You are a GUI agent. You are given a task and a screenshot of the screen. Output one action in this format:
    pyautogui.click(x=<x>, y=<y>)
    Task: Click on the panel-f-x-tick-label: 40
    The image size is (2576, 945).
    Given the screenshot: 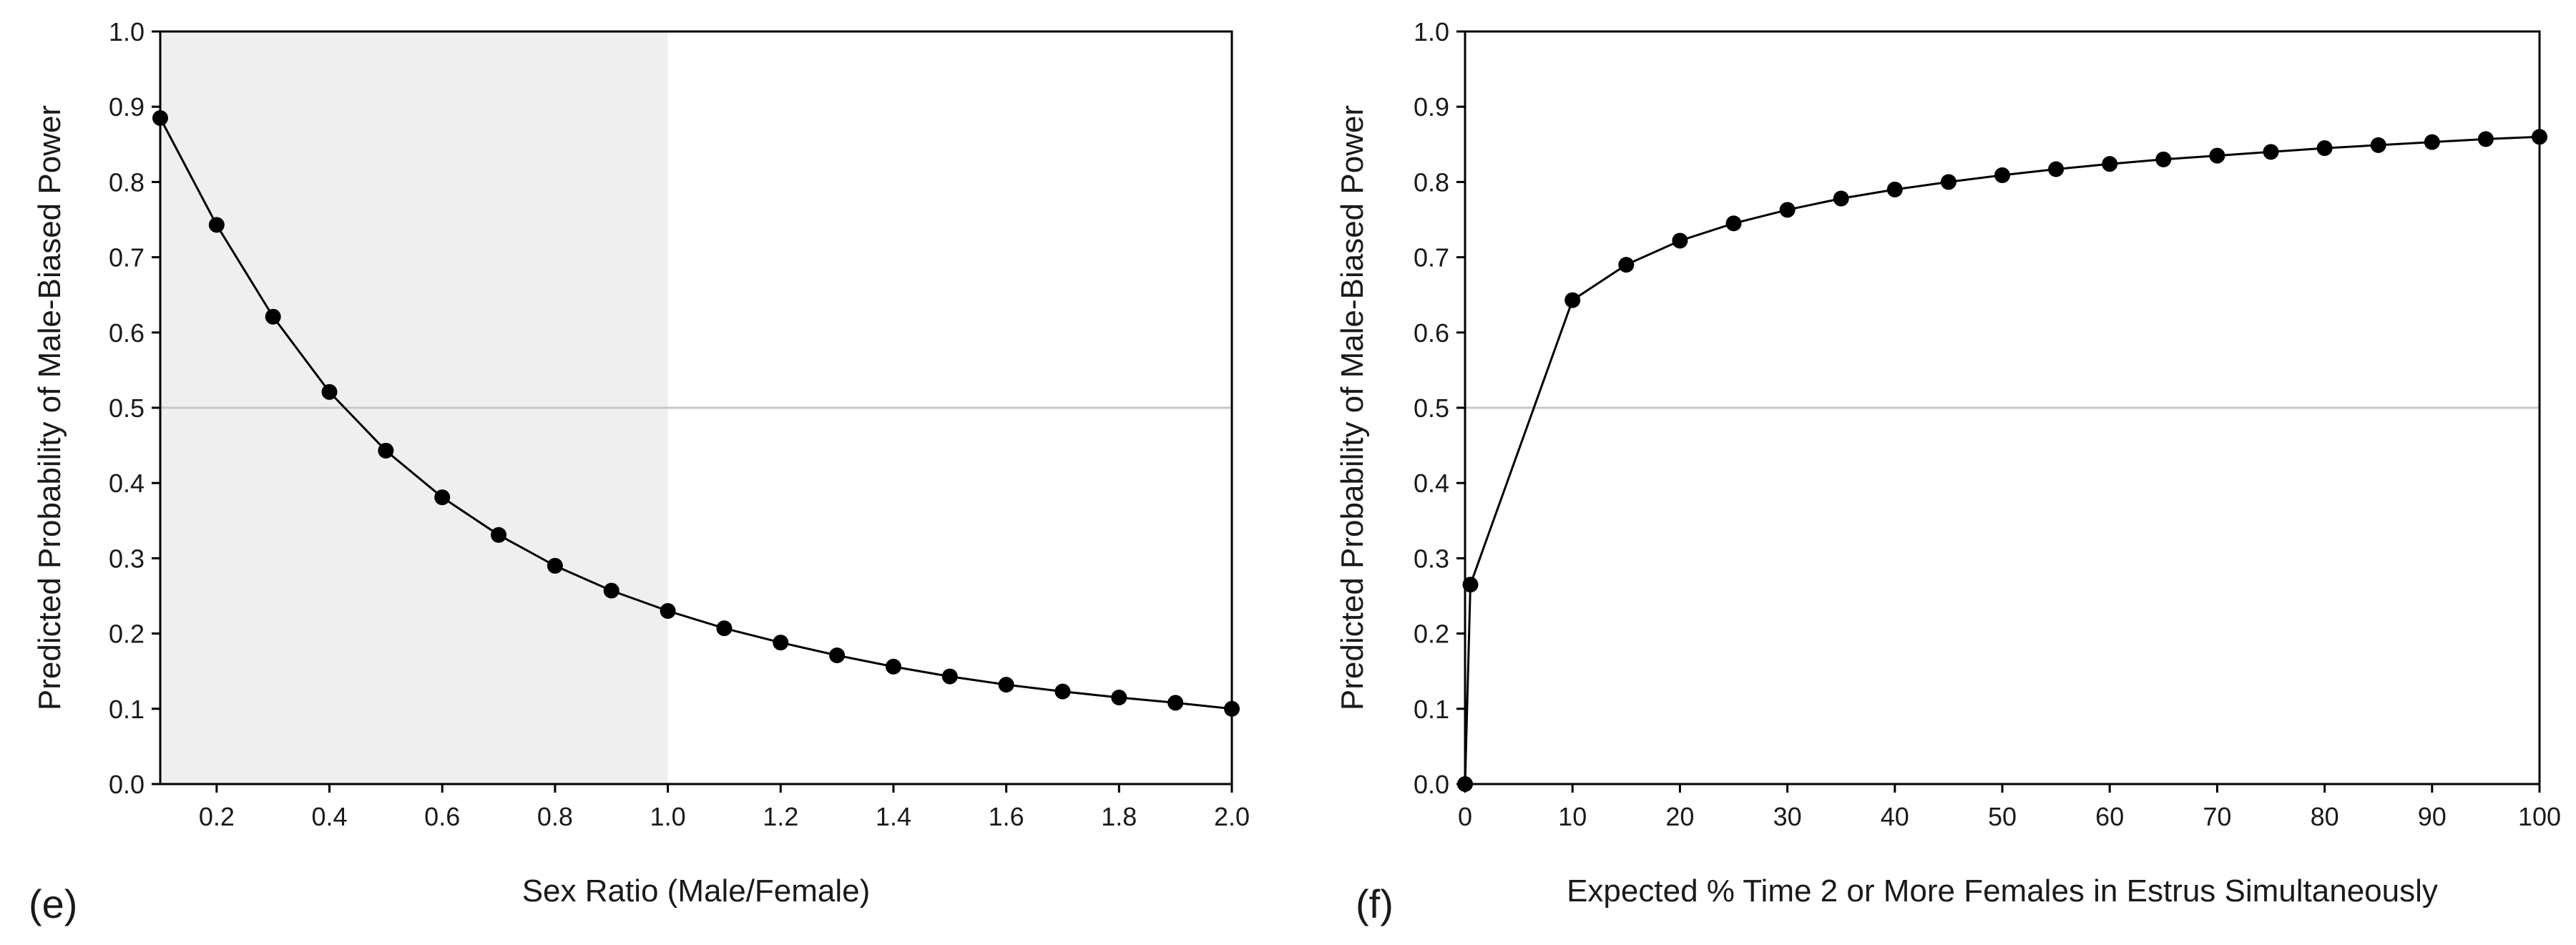 What is the action you would take?
    pyautogui.click(x=1895, y=816)
    